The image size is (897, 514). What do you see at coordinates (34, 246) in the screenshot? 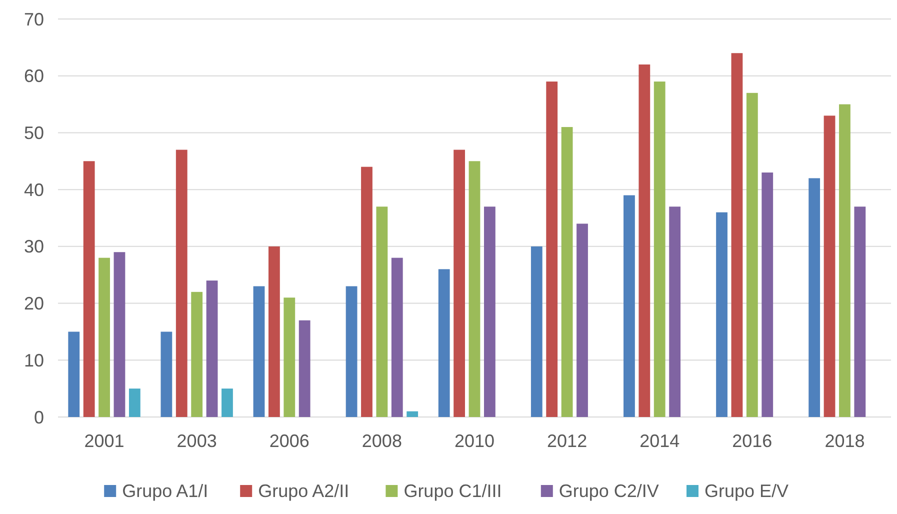
I see `y-tick-label: 30` at bounding box center [34, 246].